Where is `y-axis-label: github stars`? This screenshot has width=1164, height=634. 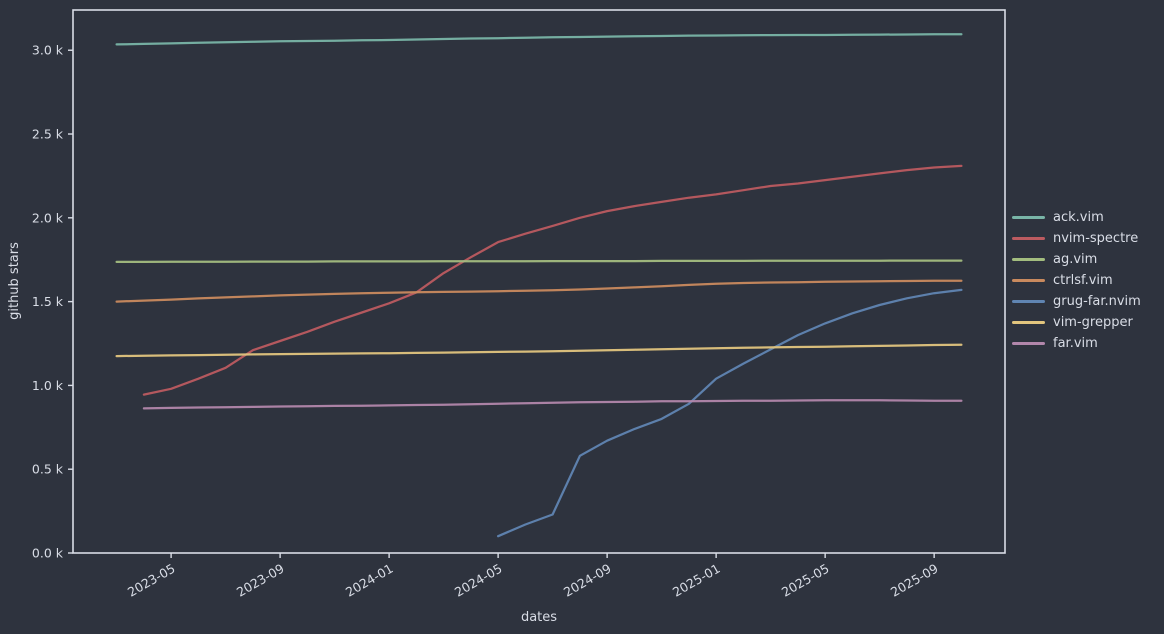
y-axis-label: github stars is located at coordinates (14, 281).